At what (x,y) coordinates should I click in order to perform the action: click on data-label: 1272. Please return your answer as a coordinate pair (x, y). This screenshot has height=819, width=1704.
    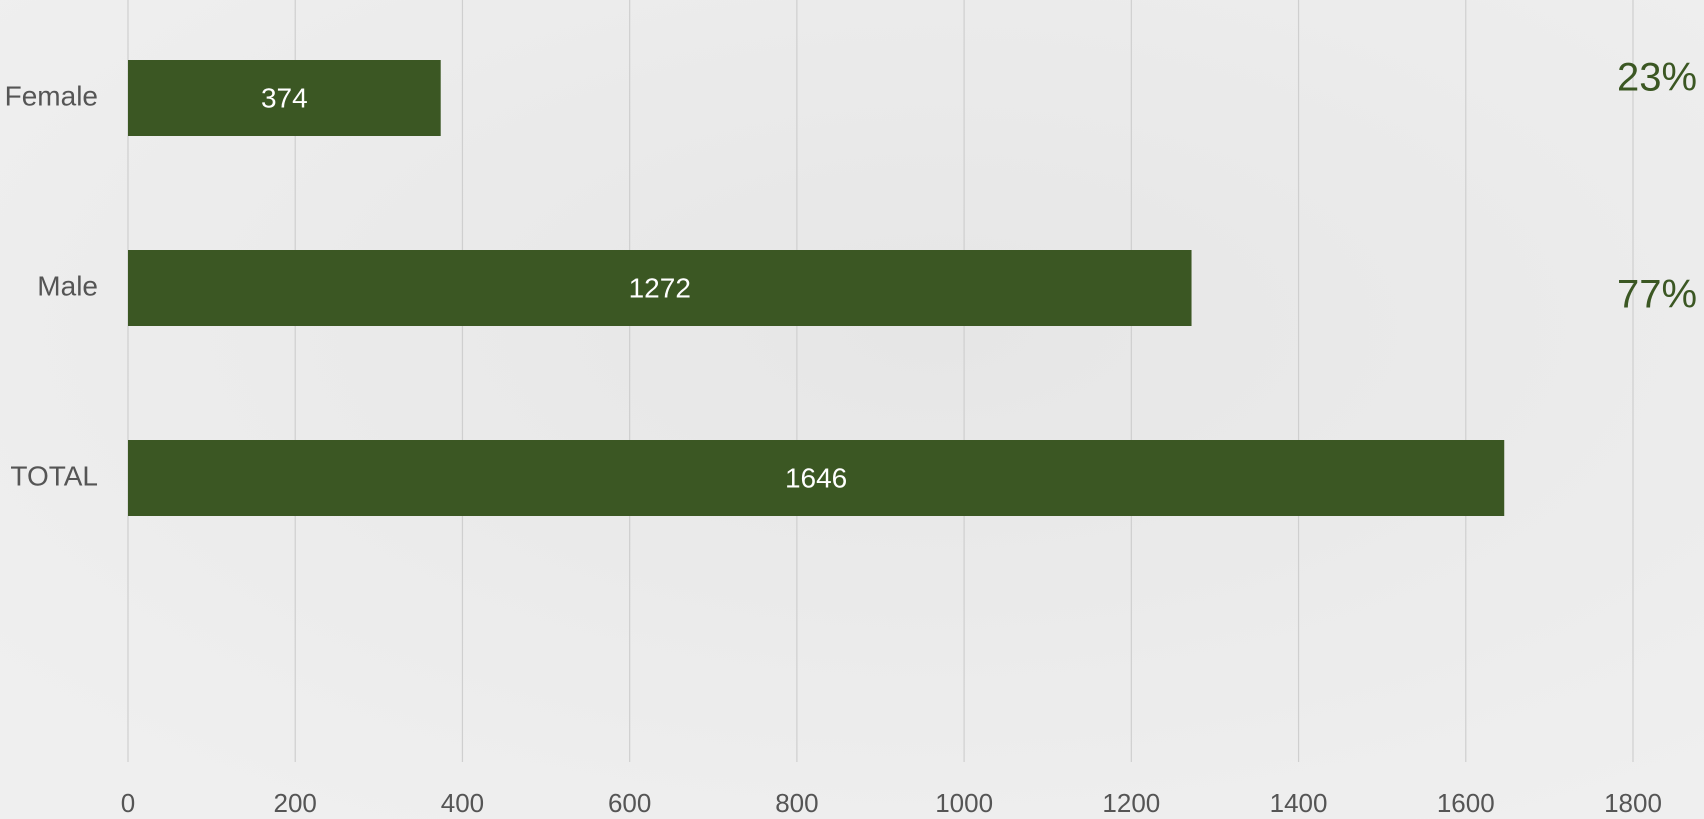
    Looking at the image, I should click on (660, 287).